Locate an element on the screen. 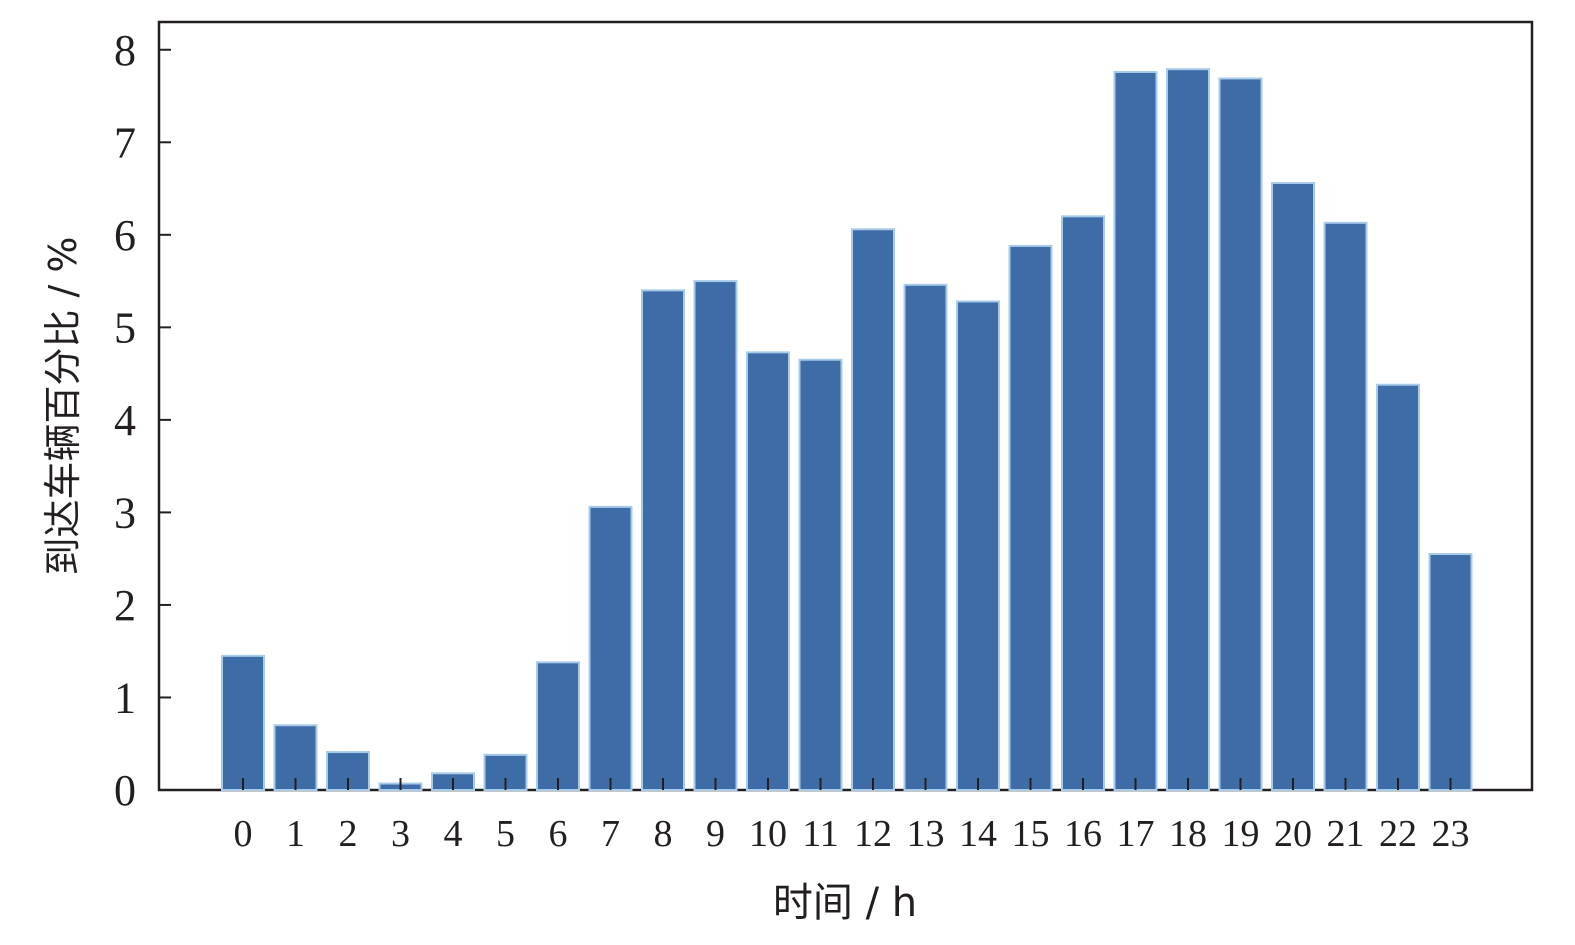 Image resolution: width=1575 pixels, height=945 pixels. x-tick-label: 22 is located at coordinates (1398, 834).